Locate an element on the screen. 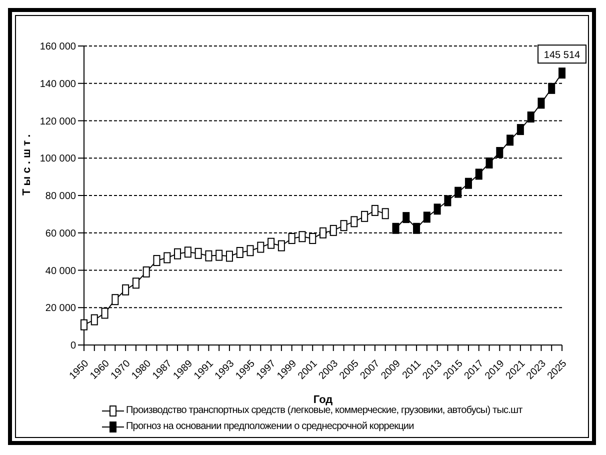 The width and height of the screenshot is (606, 455). y-tick-label: 60 000 is located at coordinates (60, 234).